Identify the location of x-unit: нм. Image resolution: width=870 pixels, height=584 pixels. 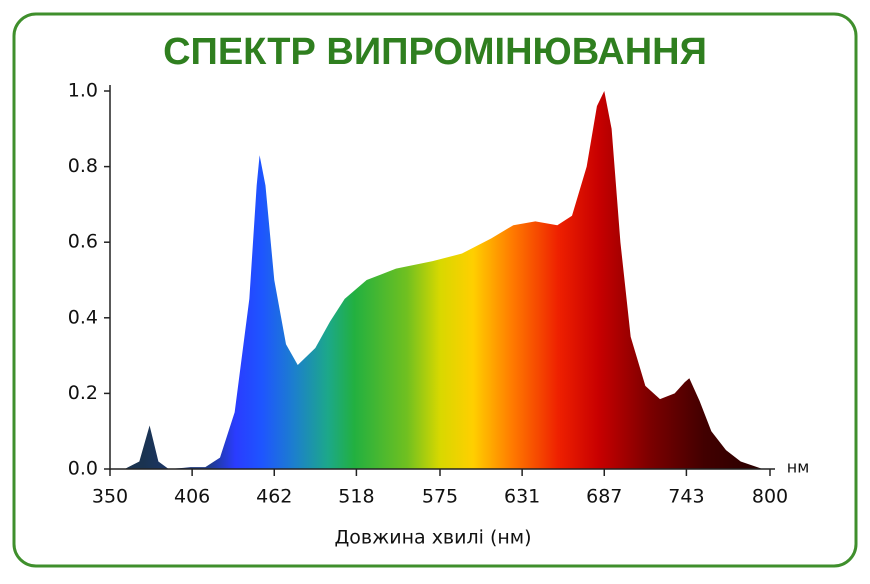
(798, 467).